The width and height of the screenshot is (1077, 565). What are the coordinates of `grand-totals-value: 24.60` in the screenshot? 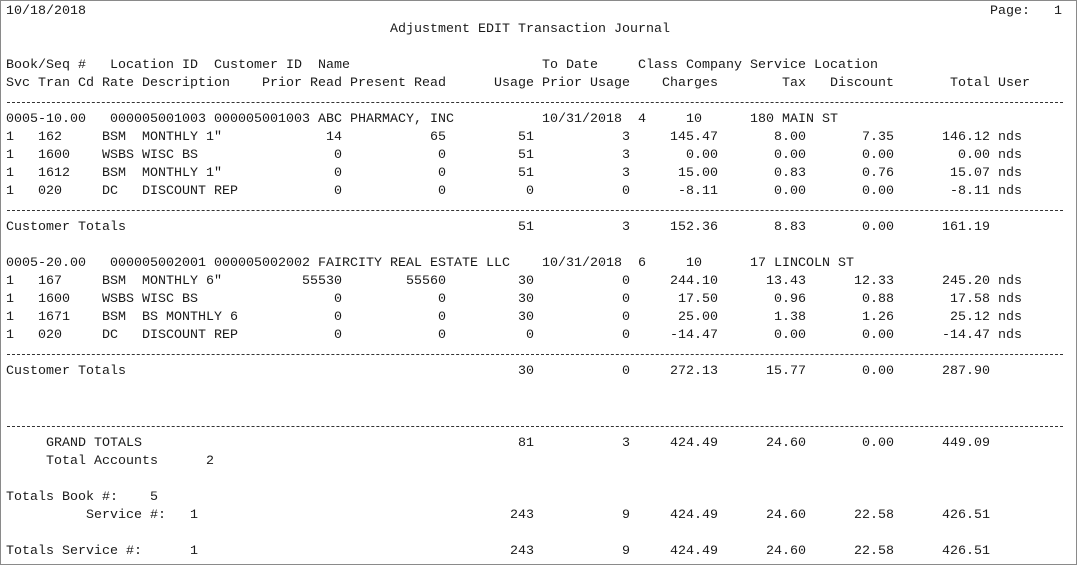 It's located at (786, 443).